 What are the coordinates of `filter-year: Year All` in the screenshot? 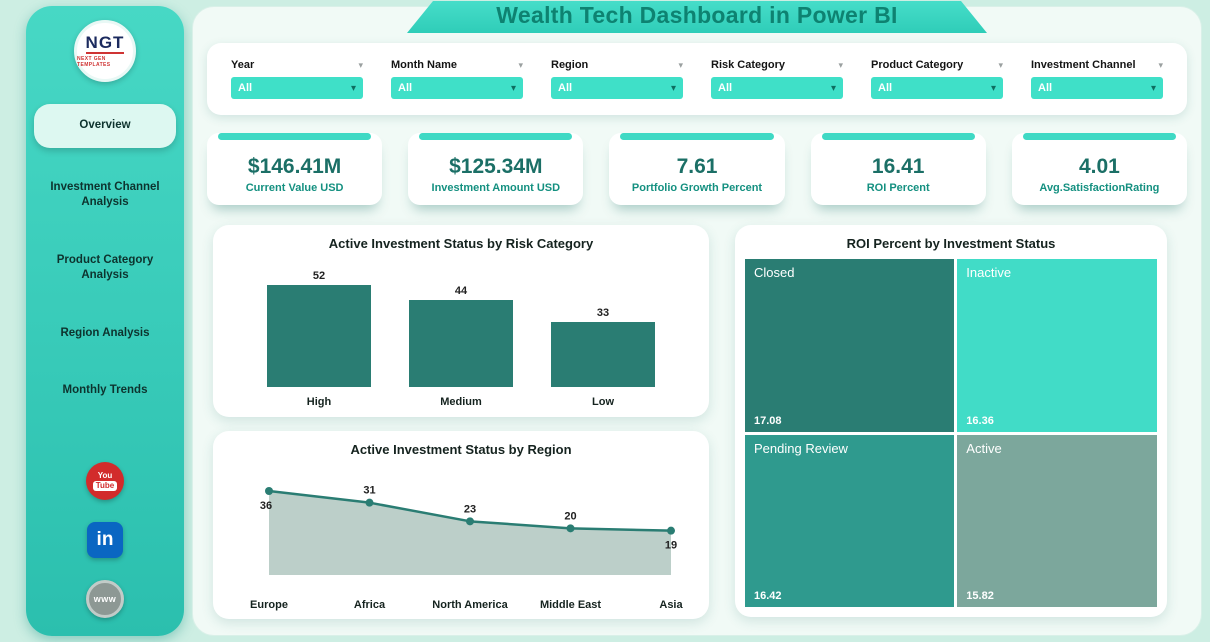 It's located at (297, 79).